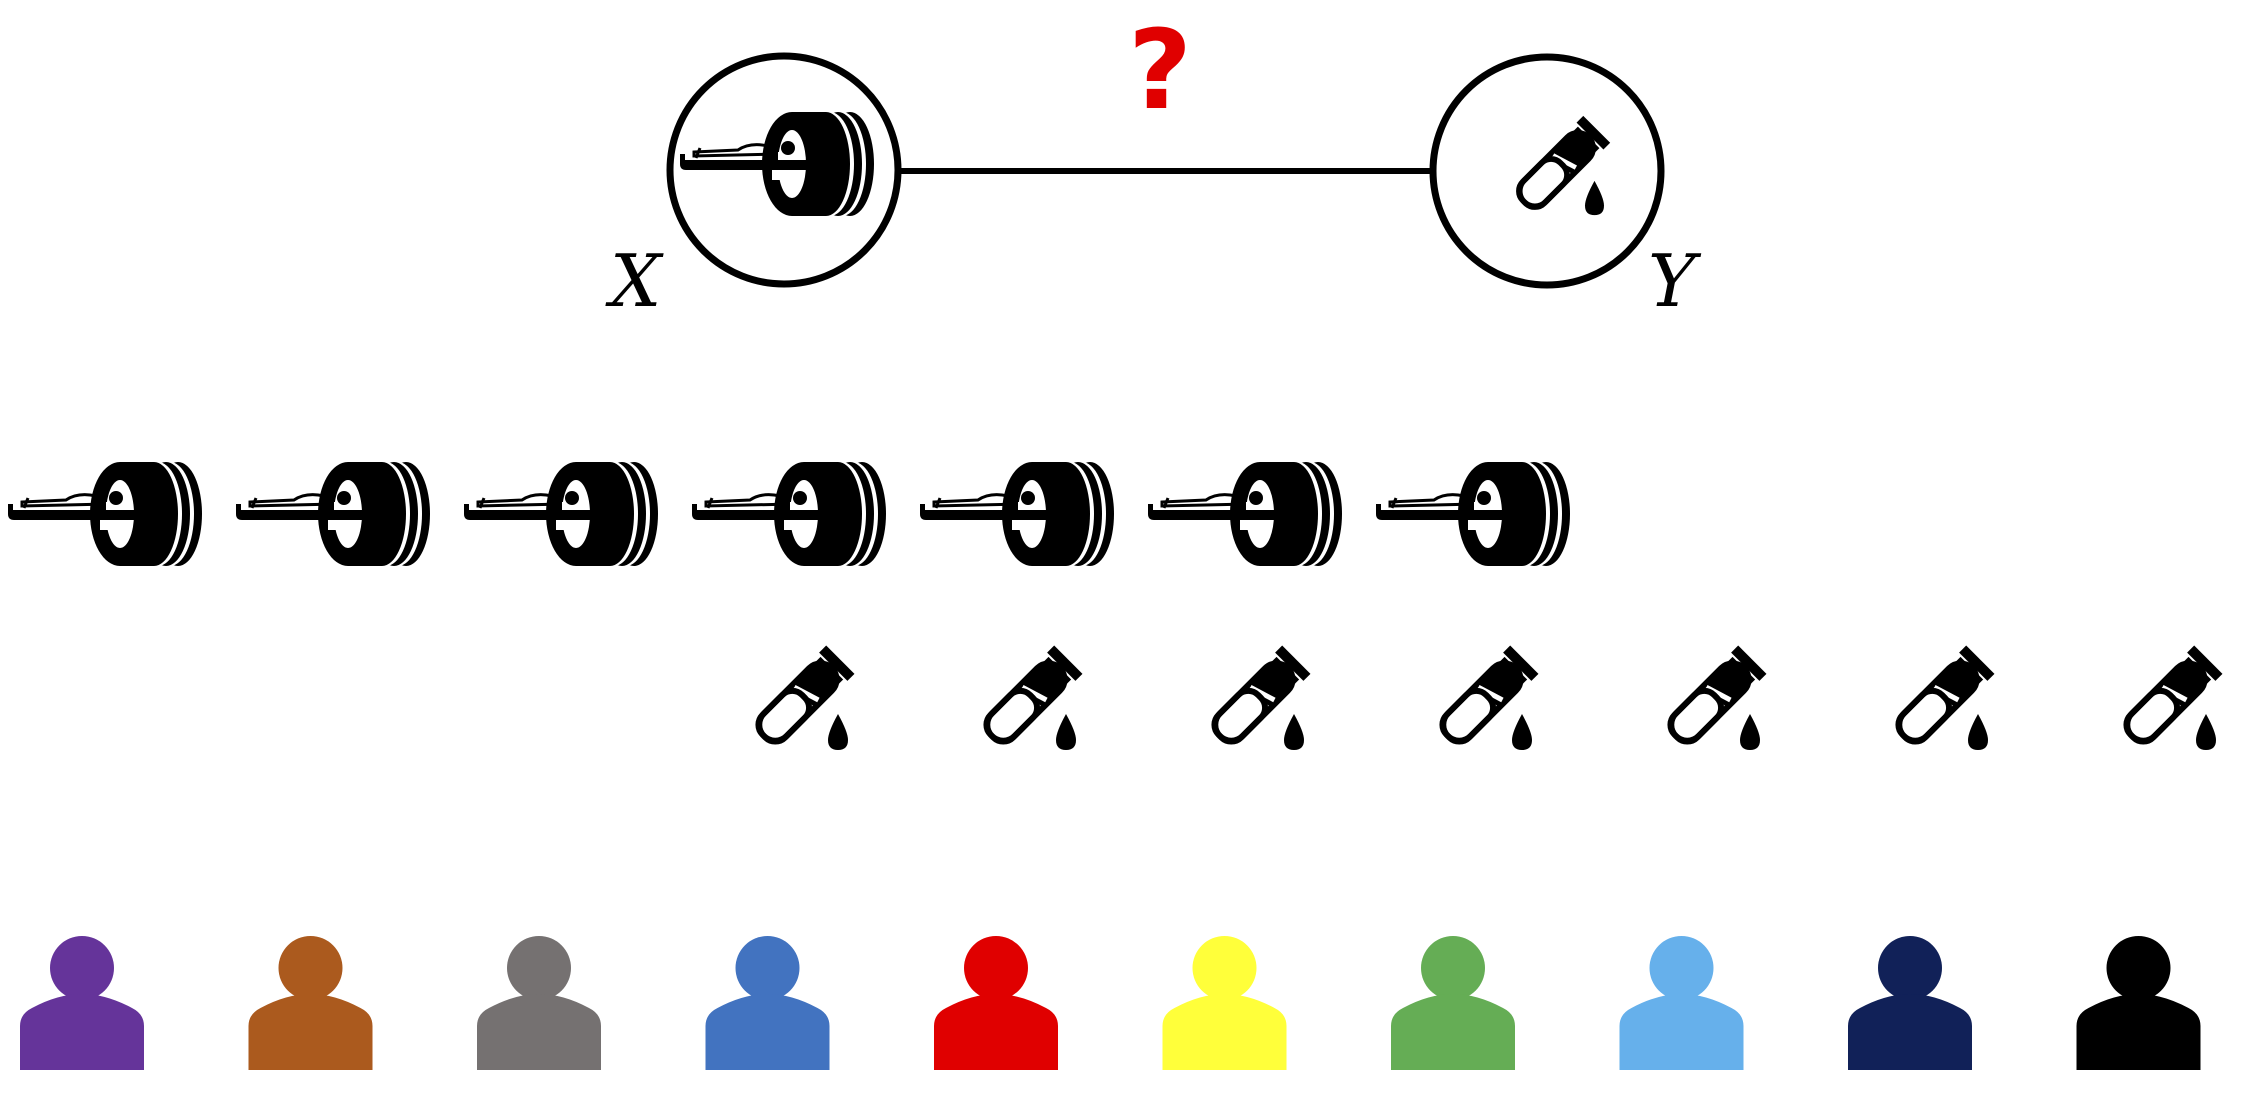  I want to click on mri-row, so click(789, 514).